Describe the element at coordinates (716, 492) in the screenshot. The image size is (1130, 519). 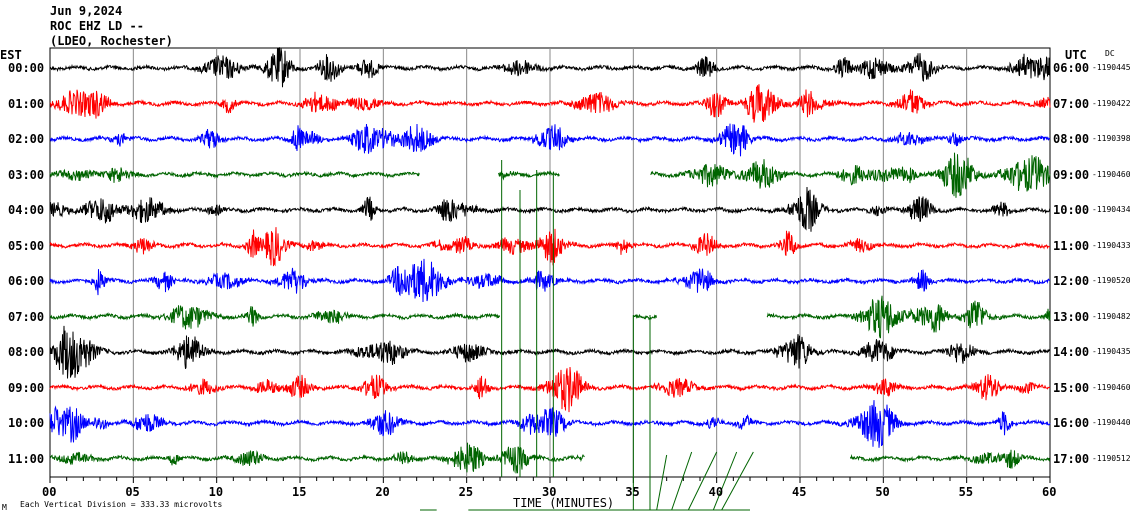
I see `x-tick-label: 40` at that location.